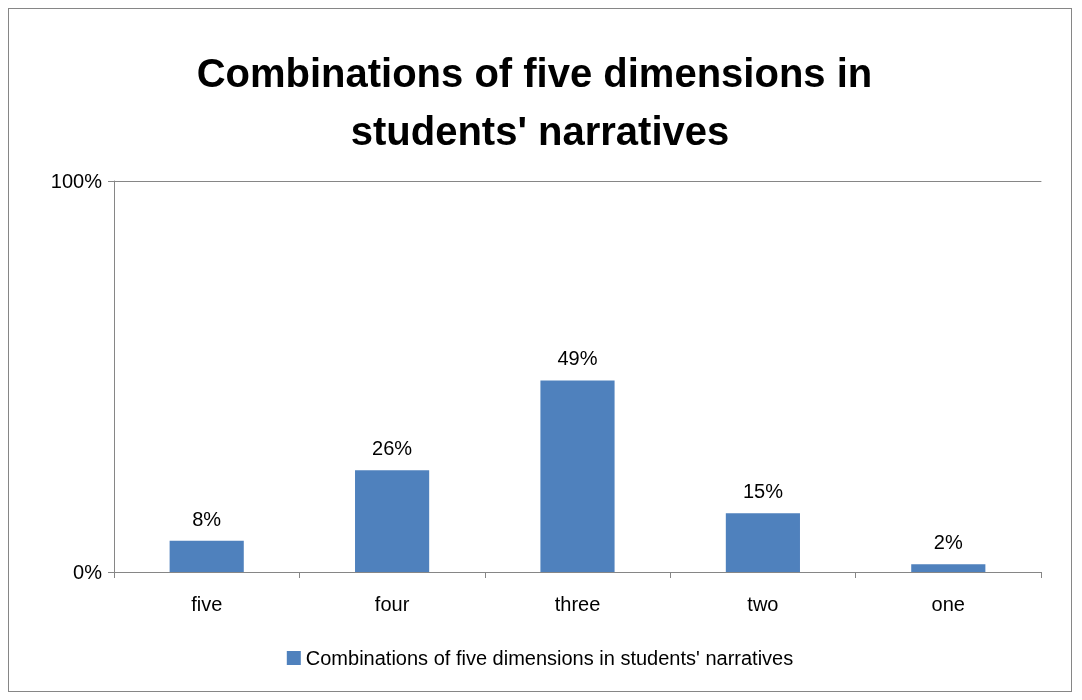 The width and height of the screenshot is (1082, 700). Describe the element at coordinates (763, 491) in the screenshot. I see `data-label: 15%` at that location.